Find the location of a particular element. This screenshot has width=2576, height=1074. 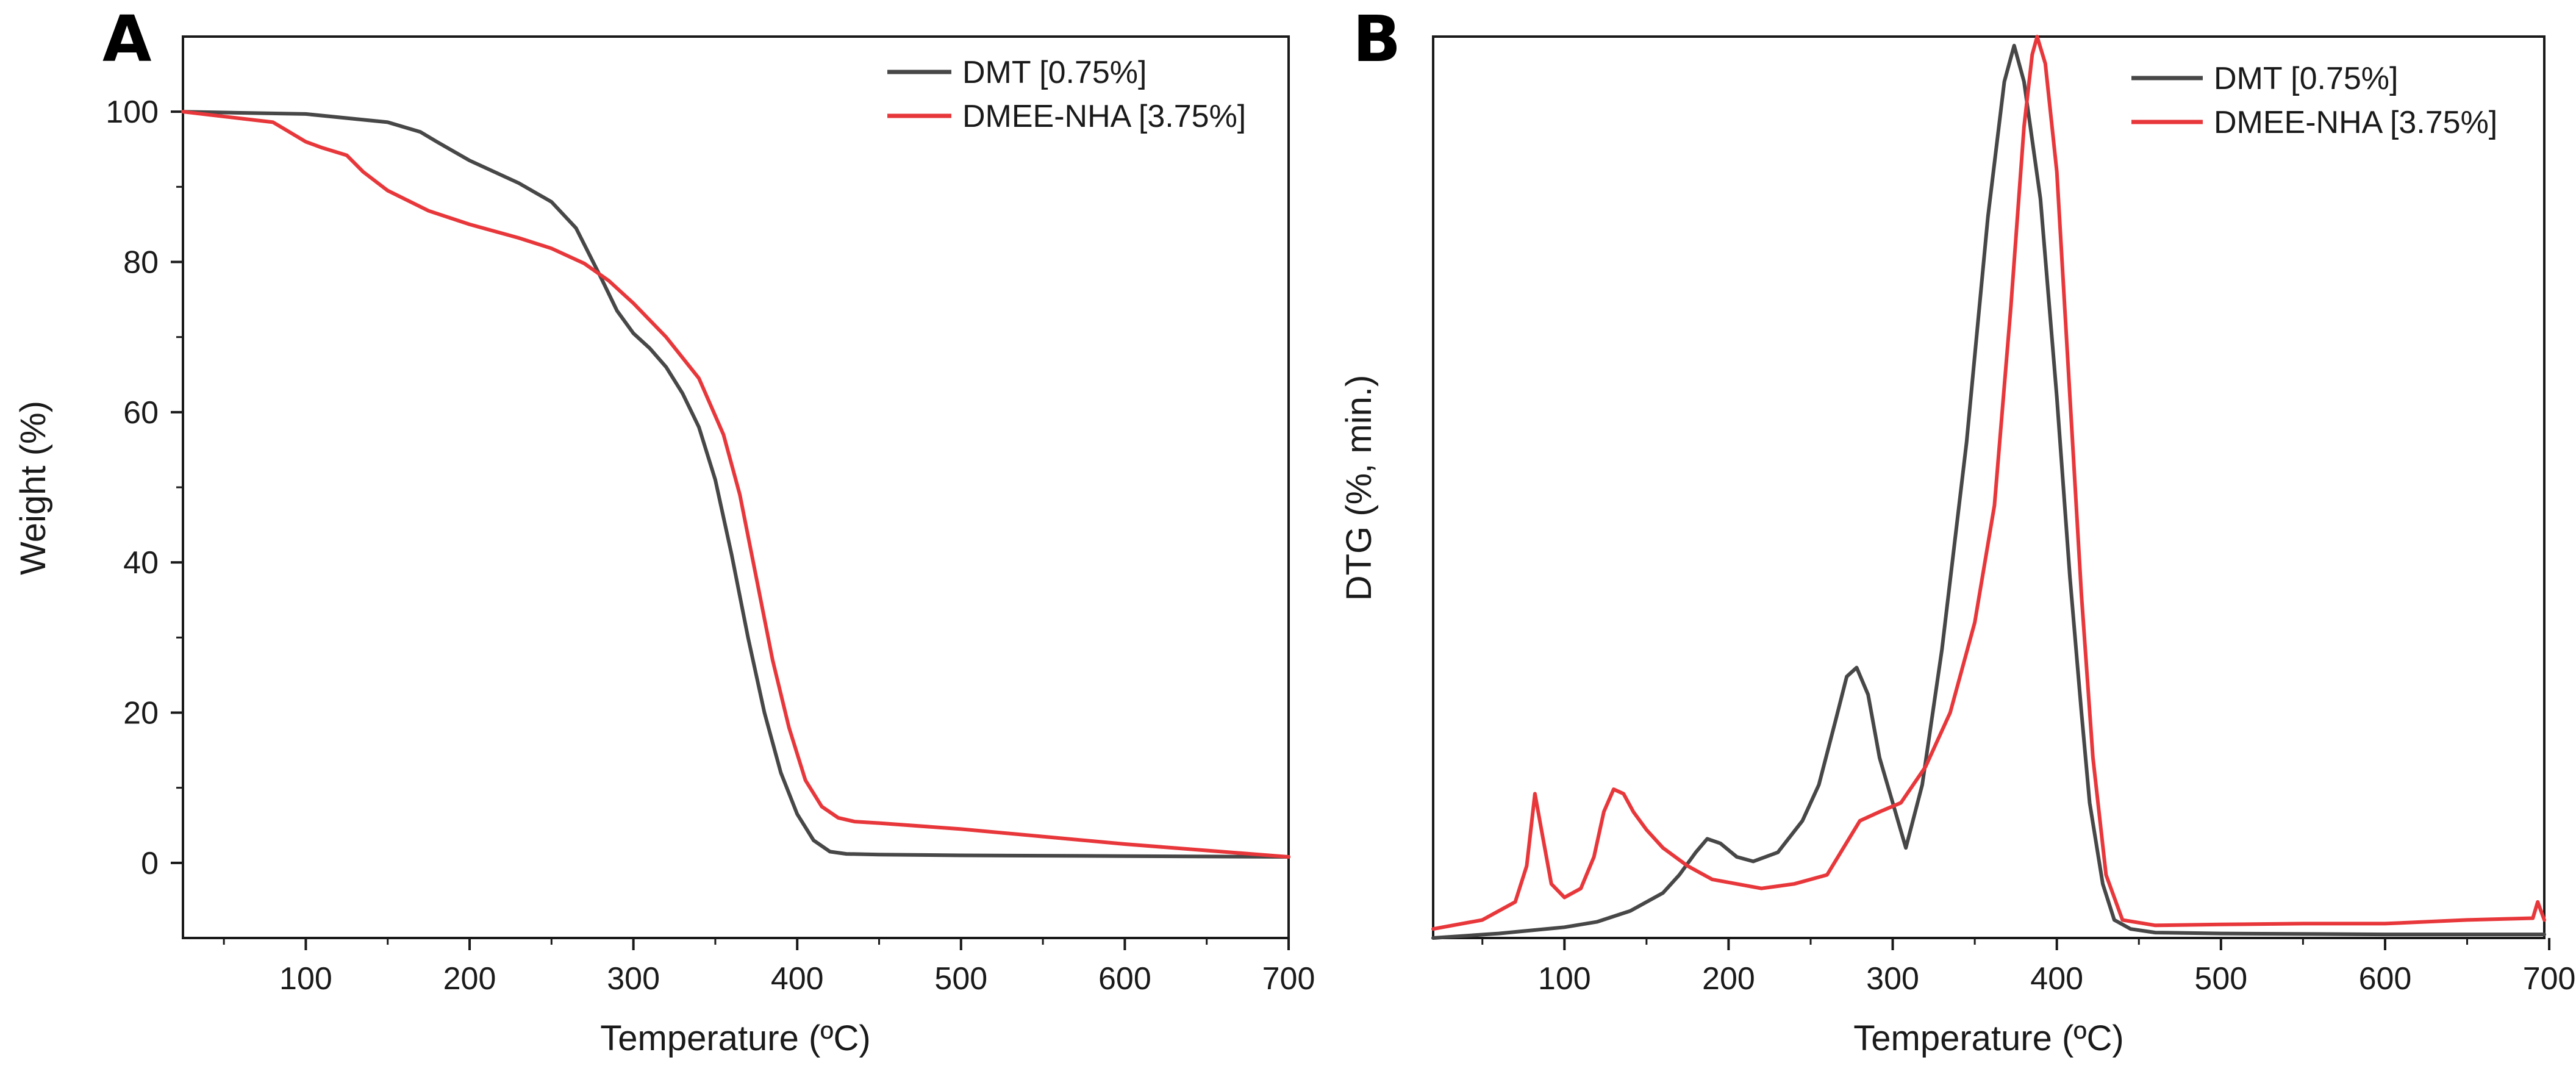

panel-a-y-tick-label: 100 is located at coordinates (132, 112).